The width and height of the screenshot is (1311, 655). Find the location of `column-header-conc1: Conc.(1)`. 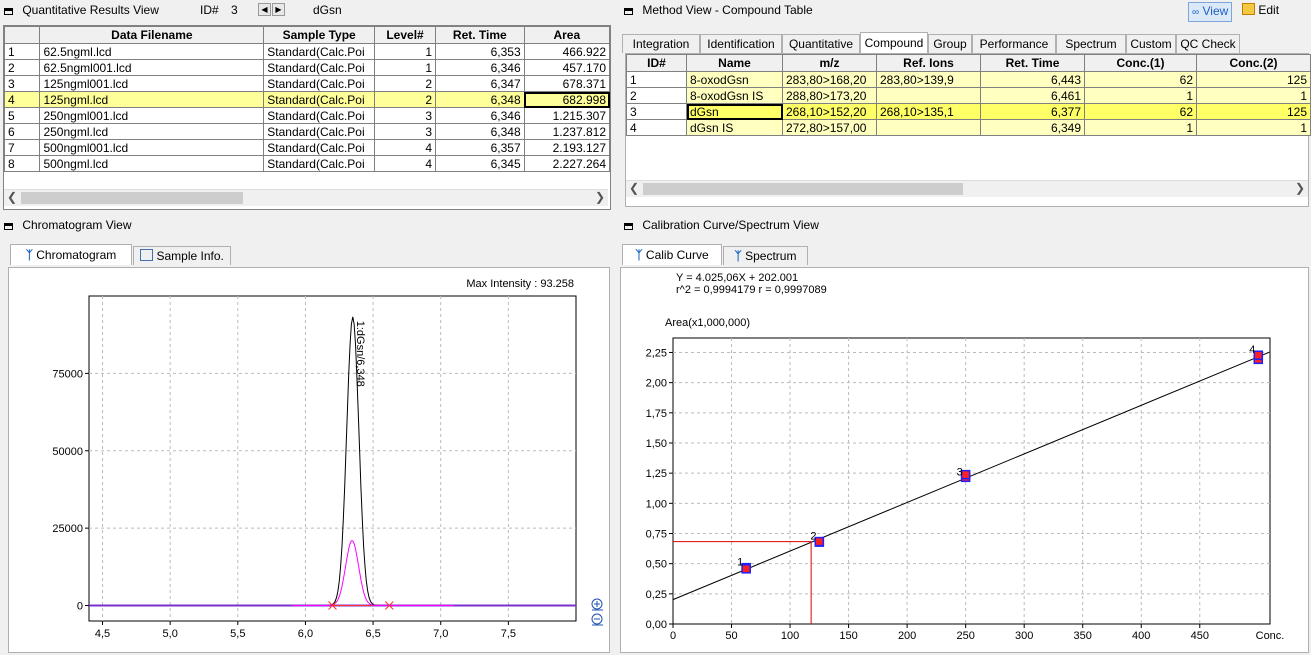

column-header-conc1: Conc.(1) is located at coordinates (1140, 63).